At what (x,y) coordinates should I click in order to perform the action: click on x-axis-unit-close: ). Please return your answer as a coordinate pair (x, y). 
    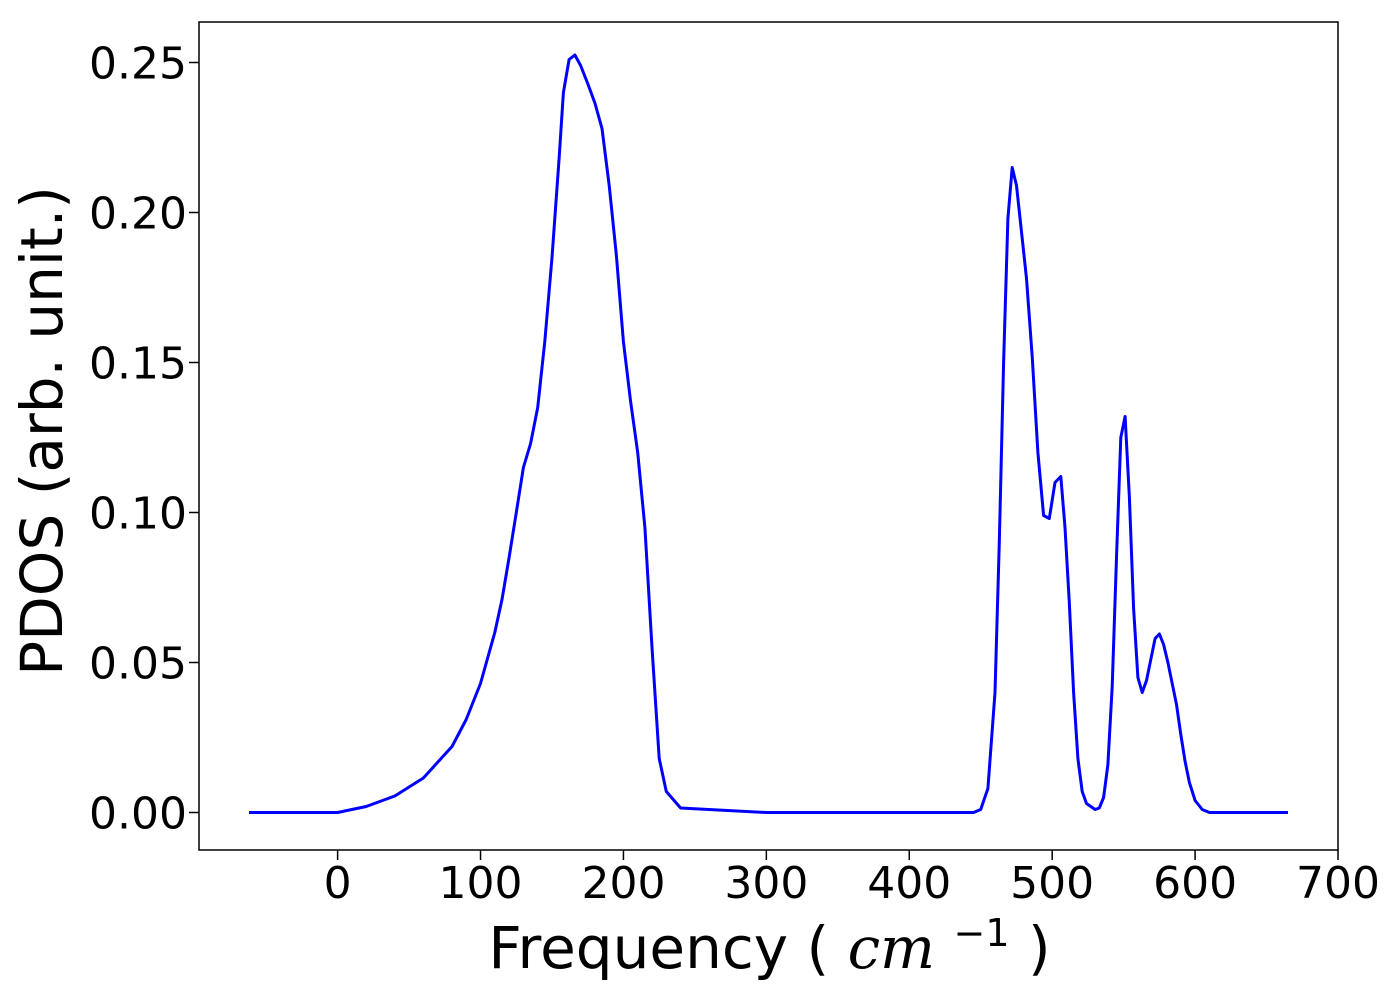
    Looking at the image, I should click on (1039, 948).